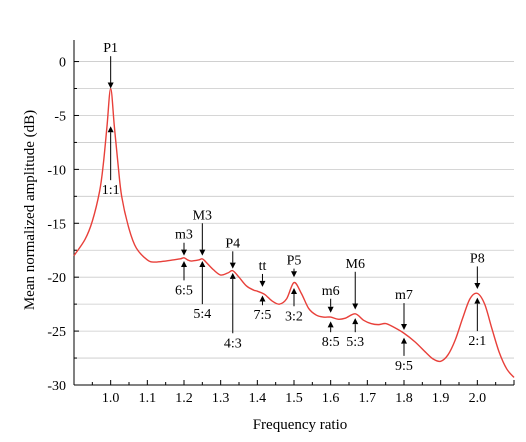 Image resolution: width=526 pixels, height=442 pixels. Describe the element at coordinates (404, 366) in the screenshot. I see `annotation-label: 9:5` at that location.